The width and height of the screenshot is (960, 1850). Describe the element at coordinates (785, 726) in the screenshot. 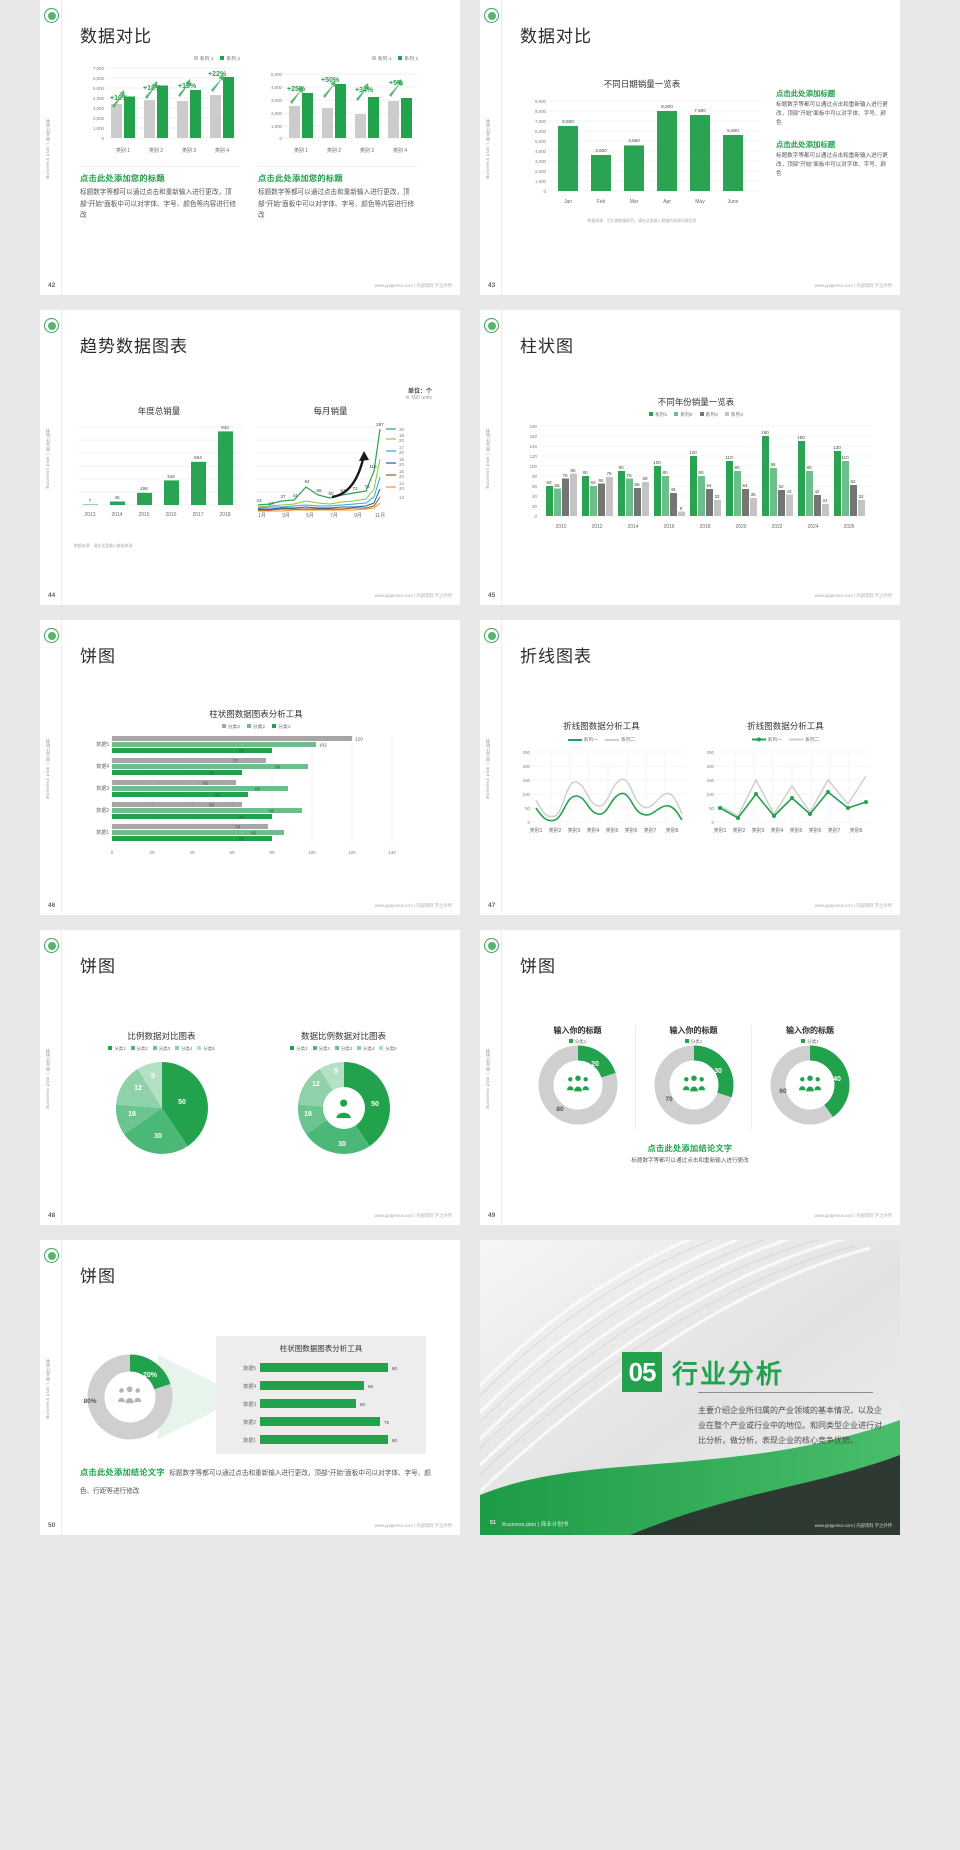

I see `line-chart-2-title: 折线图数据分析工具` at that location.